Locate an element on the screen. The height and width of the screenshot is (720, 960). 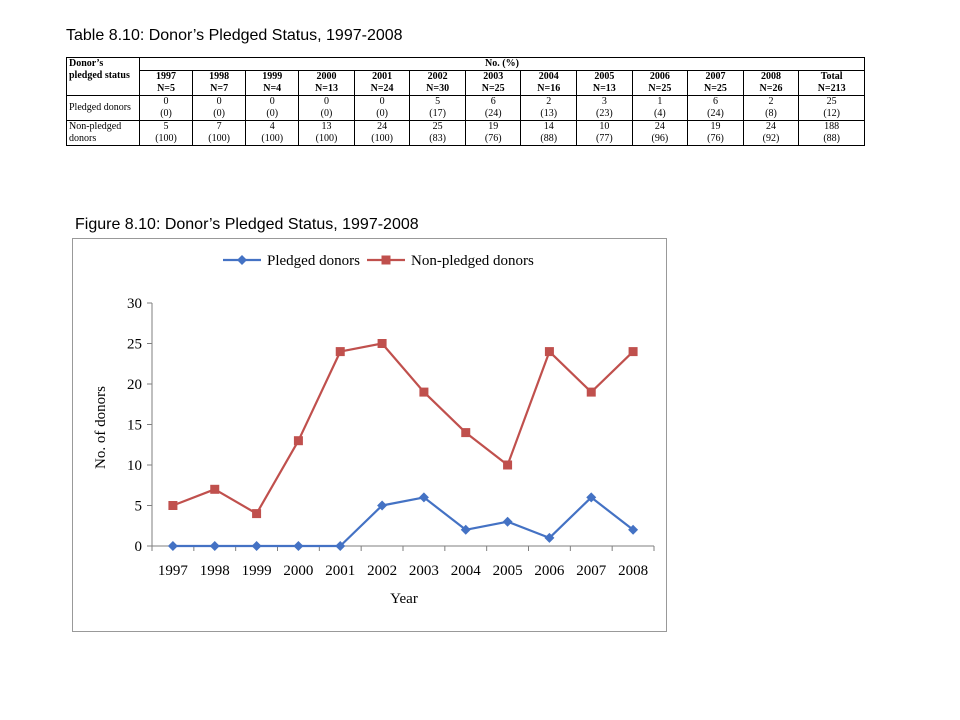
x-tick-label: 1999 is located at coordinates (257, 571).